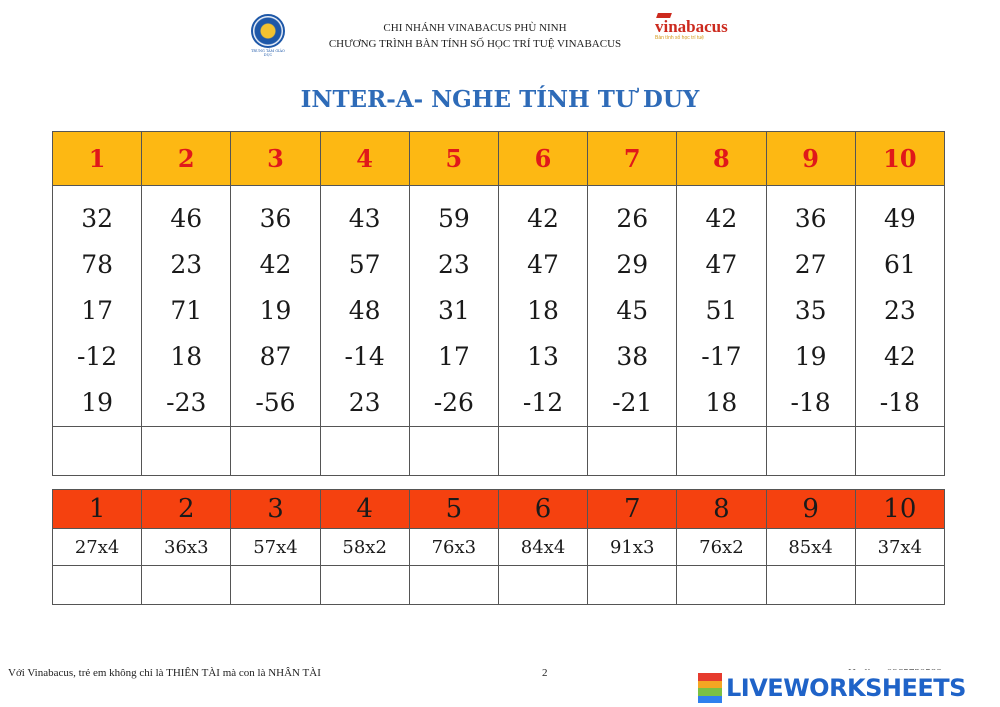 The width and height of the screenshot is (1000, 707). What do you see at coordinates (810, 402) in the screenshot?
I see `number-value: -18` at bounding box center [810, 402].